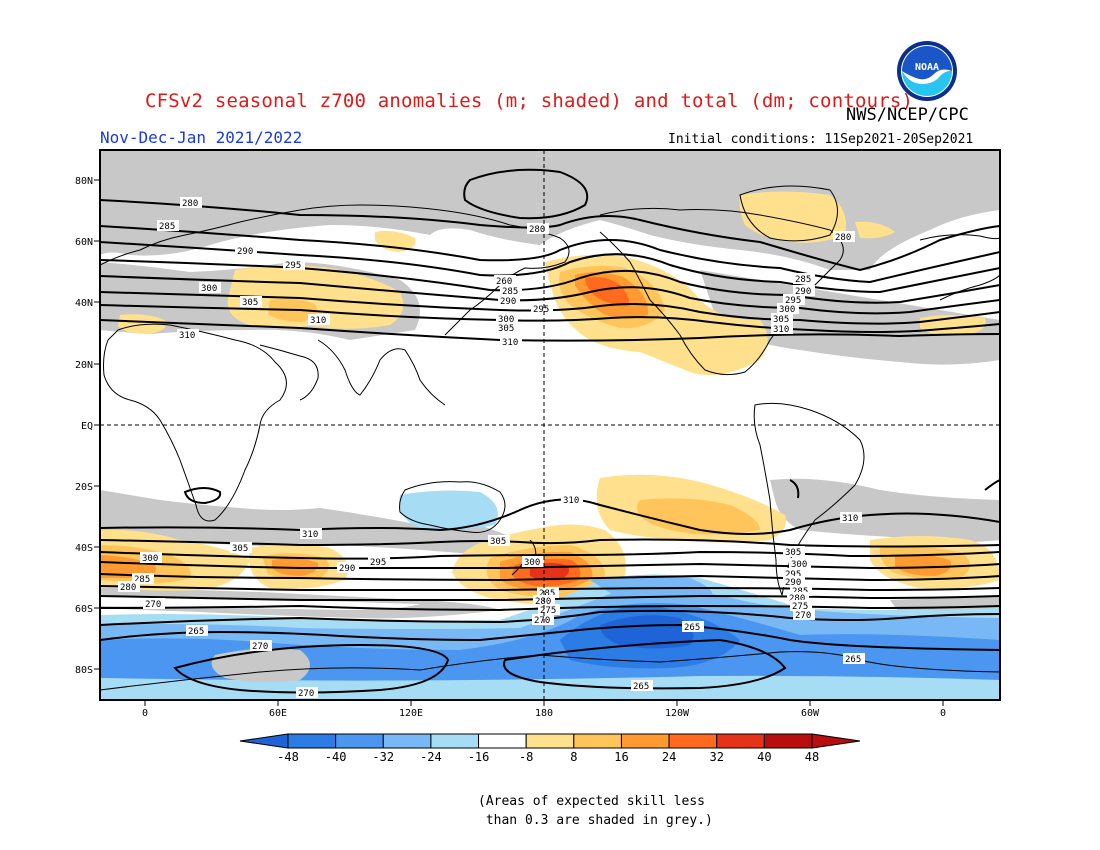 The width and height of the screenshot is (1100, 850). What do you see at coordinates (336, 757) in the screenshot?
I see `colorbar-tick-label: -40` at bounding box center [336, 757].